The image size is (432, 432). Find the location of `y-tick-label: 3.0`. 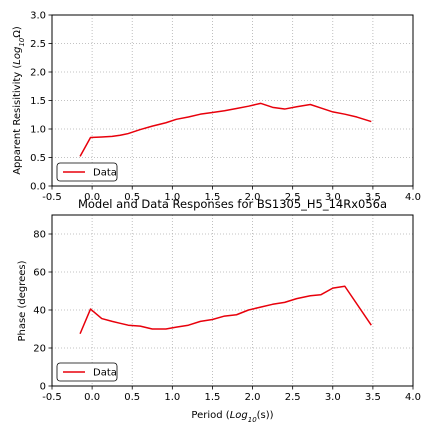

y-tick-label: 3.0 is located at coordinates (38, 16).